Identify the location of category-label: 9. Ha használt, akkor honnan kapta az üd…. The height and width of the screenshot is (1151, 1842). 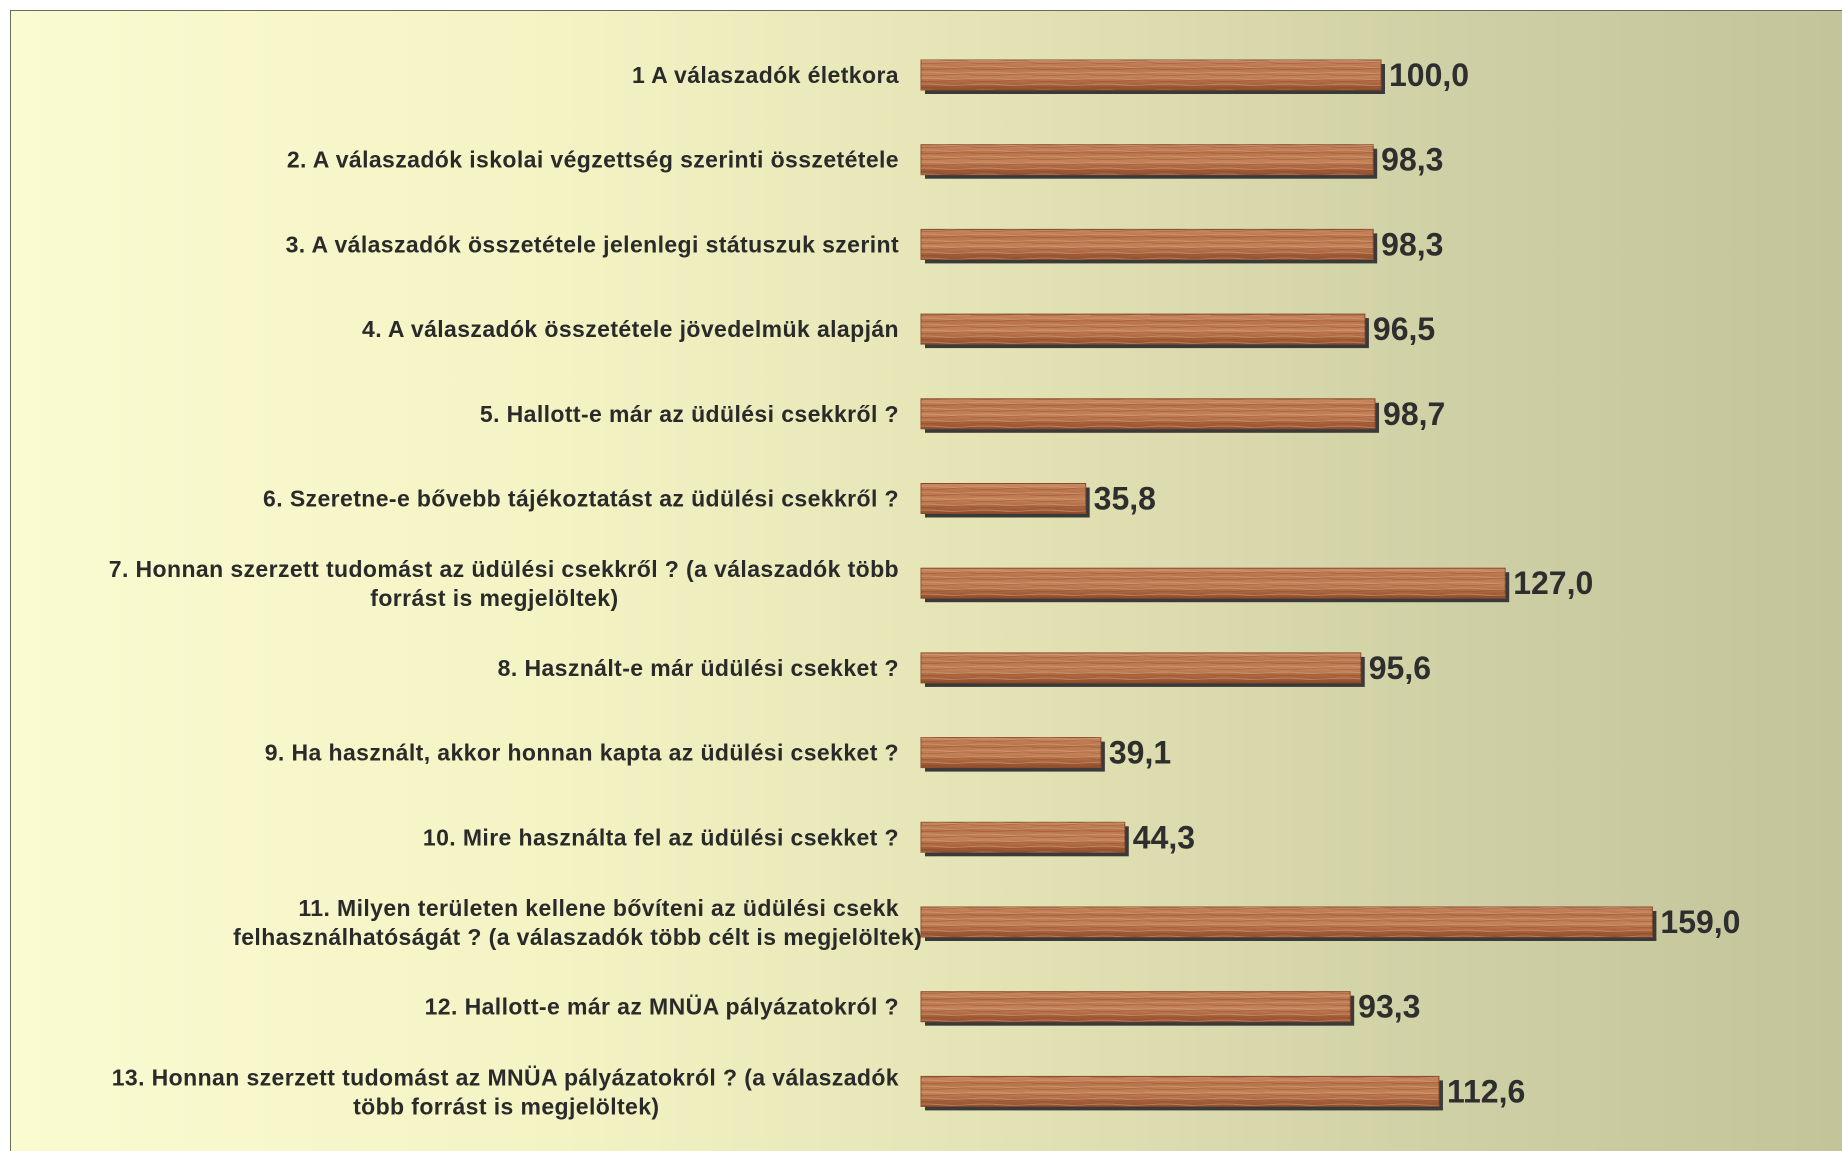
(582, 753).